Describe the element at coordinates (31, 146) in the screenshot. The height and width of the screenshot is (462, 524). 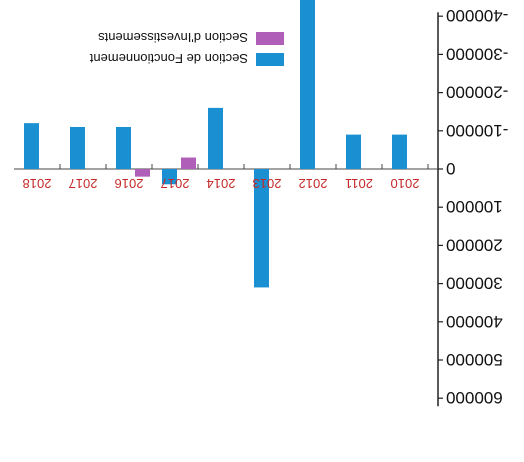
I see `bar-fonctionnement-2018` at that location.